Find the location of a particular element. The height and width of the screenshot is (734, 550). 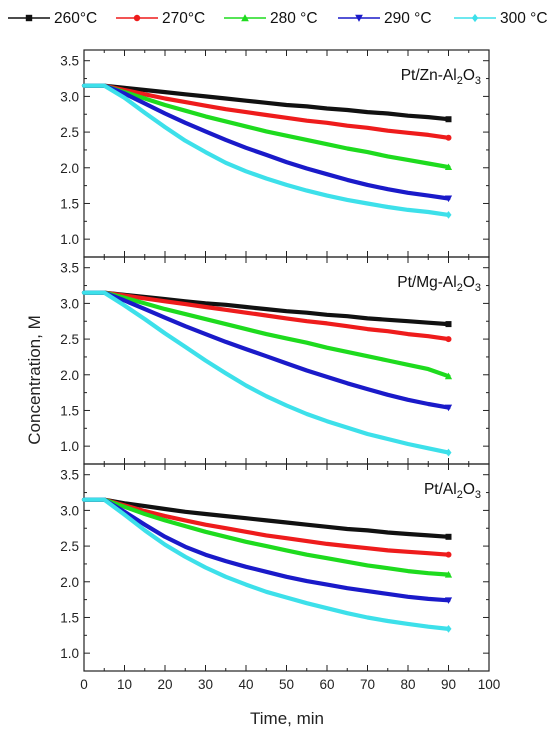

legend-label: 270°C is located at coordinates (183, 18).